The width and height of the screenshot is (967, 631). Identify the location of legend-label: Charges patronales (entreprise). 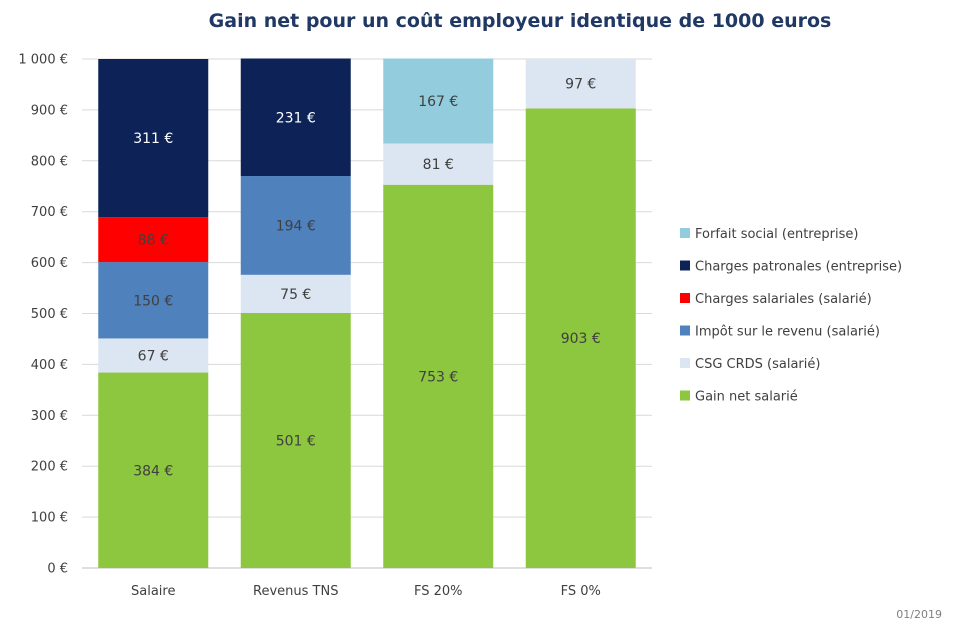
(798, 267).